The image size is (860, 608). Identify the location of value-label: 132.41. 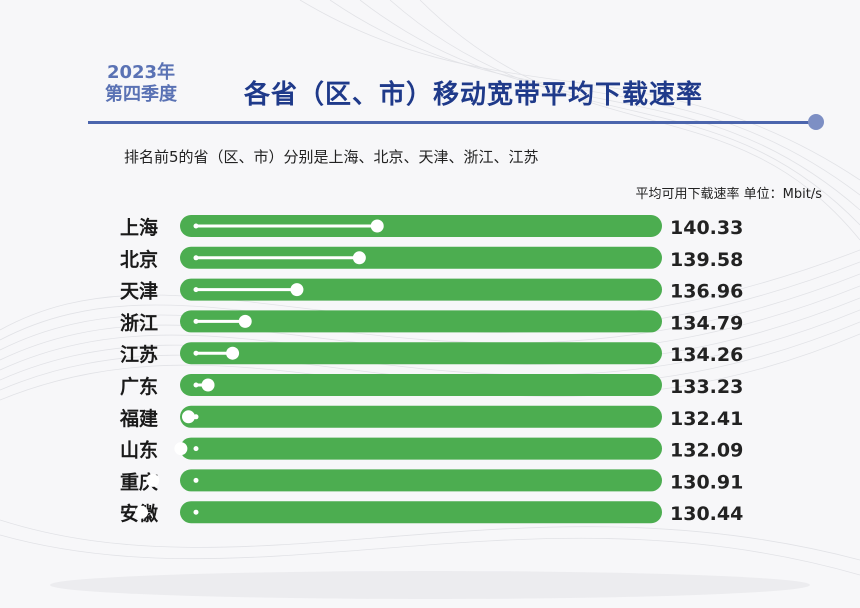
(706, 419).